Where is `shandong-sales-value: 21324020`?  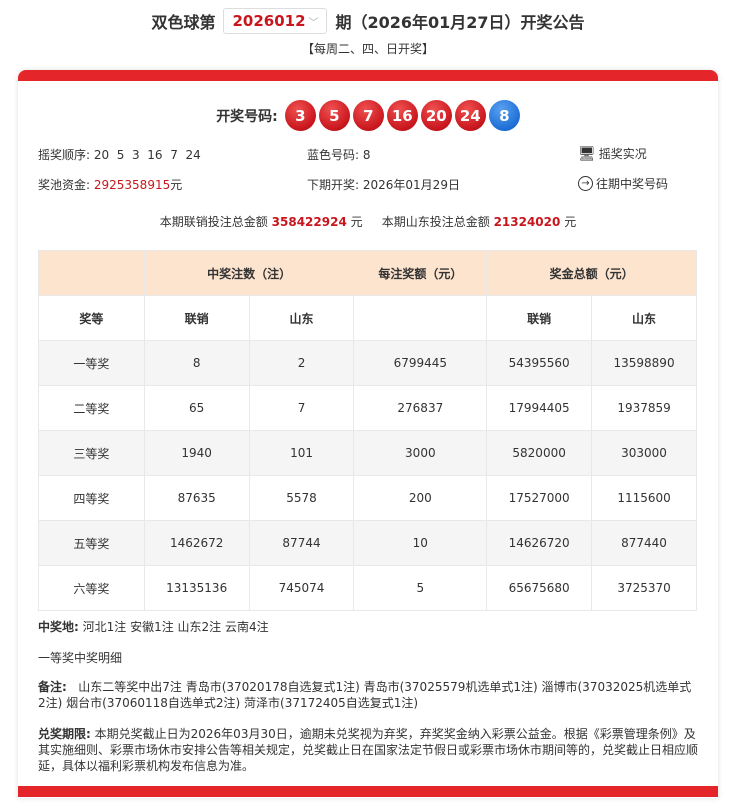 shandong-sales-value: 21324020 is located at coordinates (527, 222).